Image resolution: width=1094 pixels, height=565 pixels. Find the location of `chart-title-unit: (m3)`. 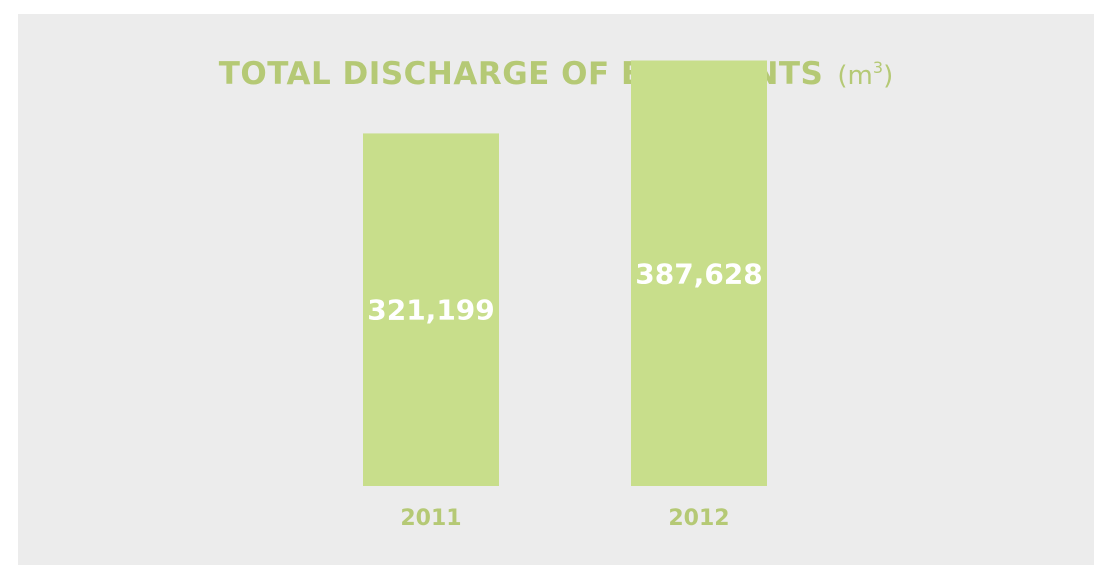

chart-title-unit: (m3) is located at coordinates (865, 74).